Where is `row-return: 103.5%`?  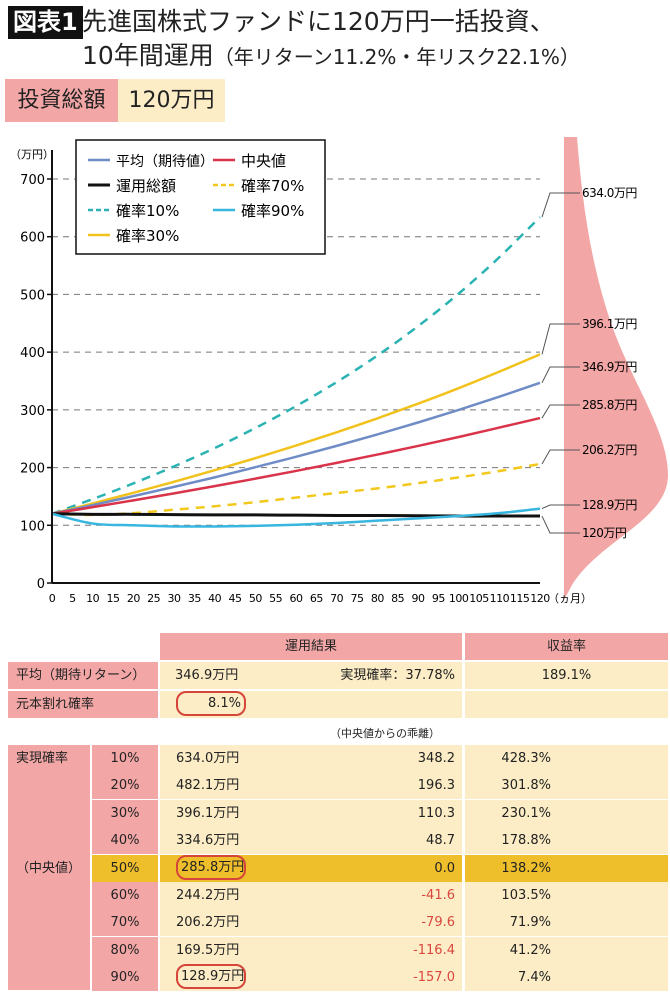
row-return: 103.5% is located at coordinates (566, 895).